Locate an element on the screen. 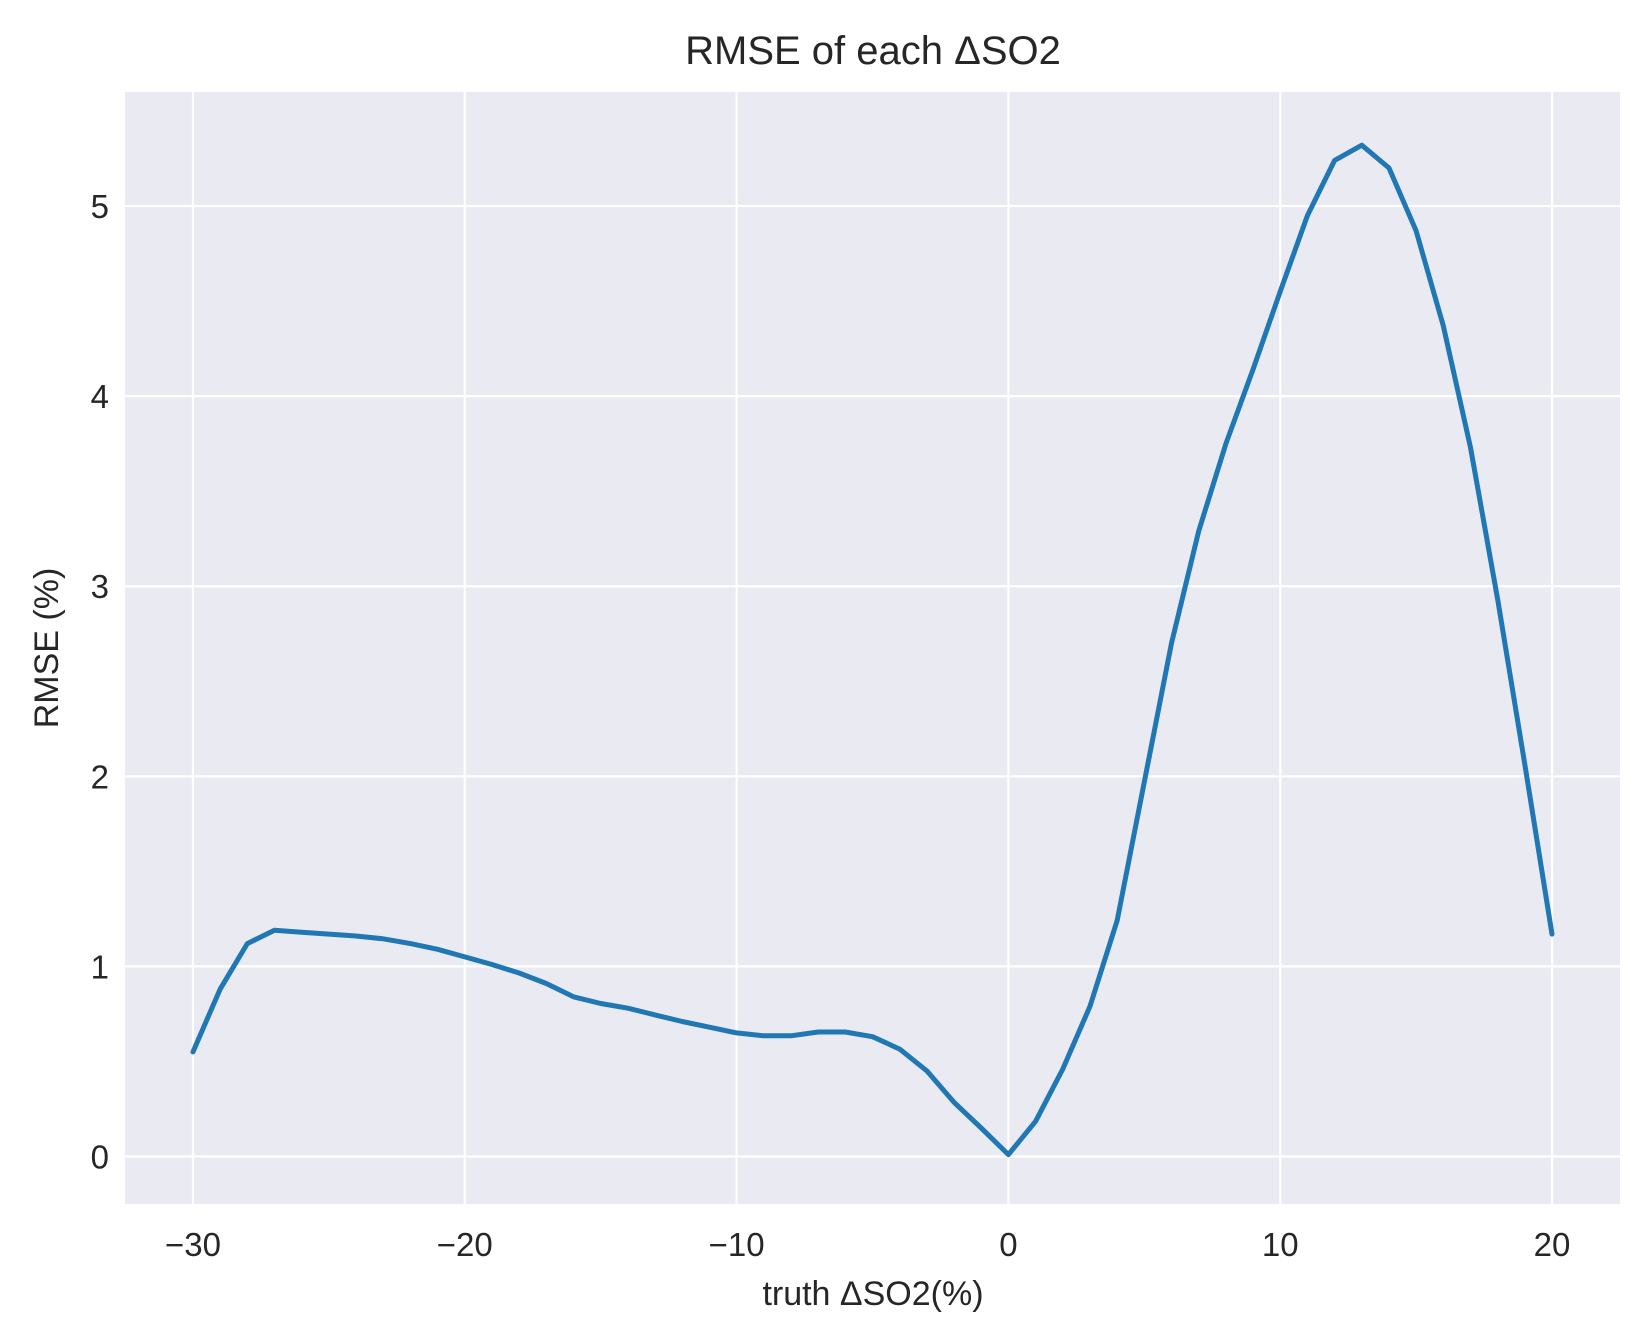 The height and width of the screenshot is (1342, 1641). y-tick-label: 3 is located at coordinates (100, 586).